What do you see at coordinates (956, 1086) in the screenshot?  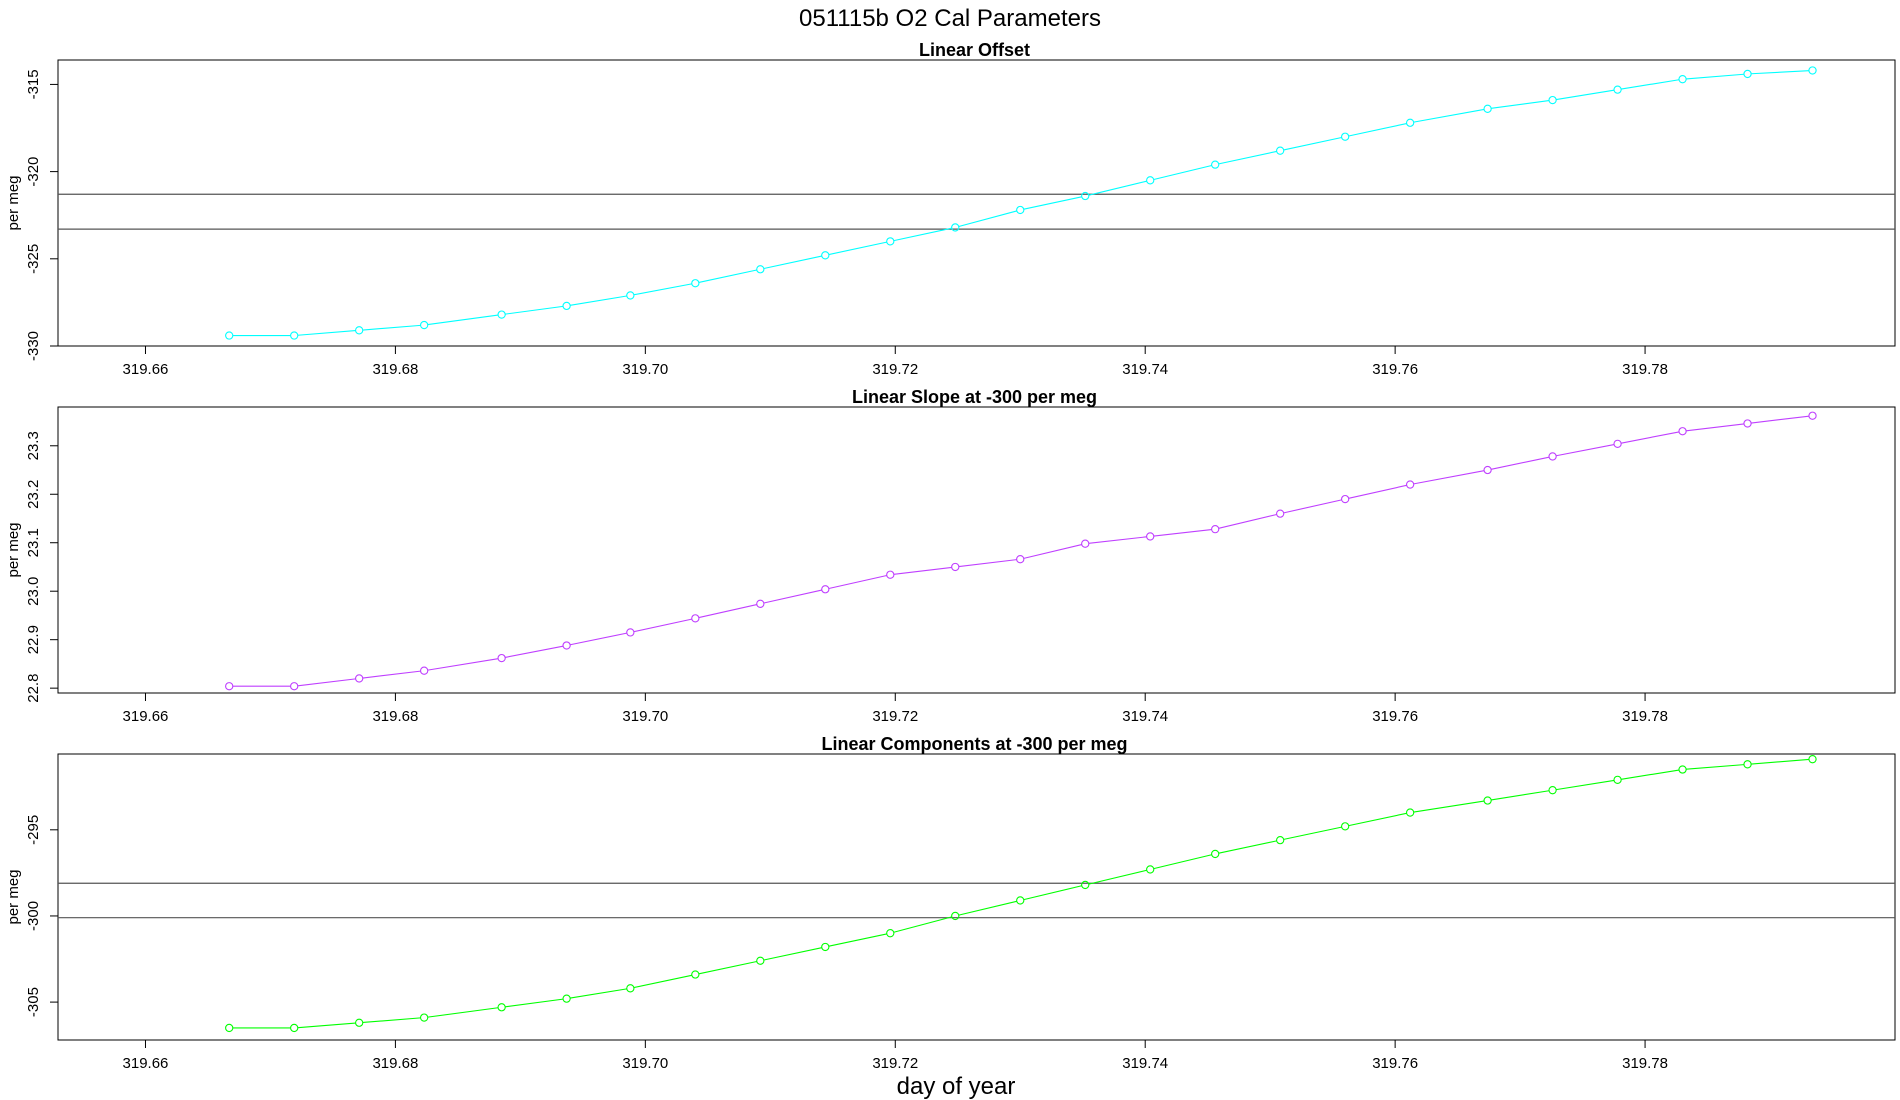 I see `x-axis-title: day of year` at bounding box center [956, 1086].